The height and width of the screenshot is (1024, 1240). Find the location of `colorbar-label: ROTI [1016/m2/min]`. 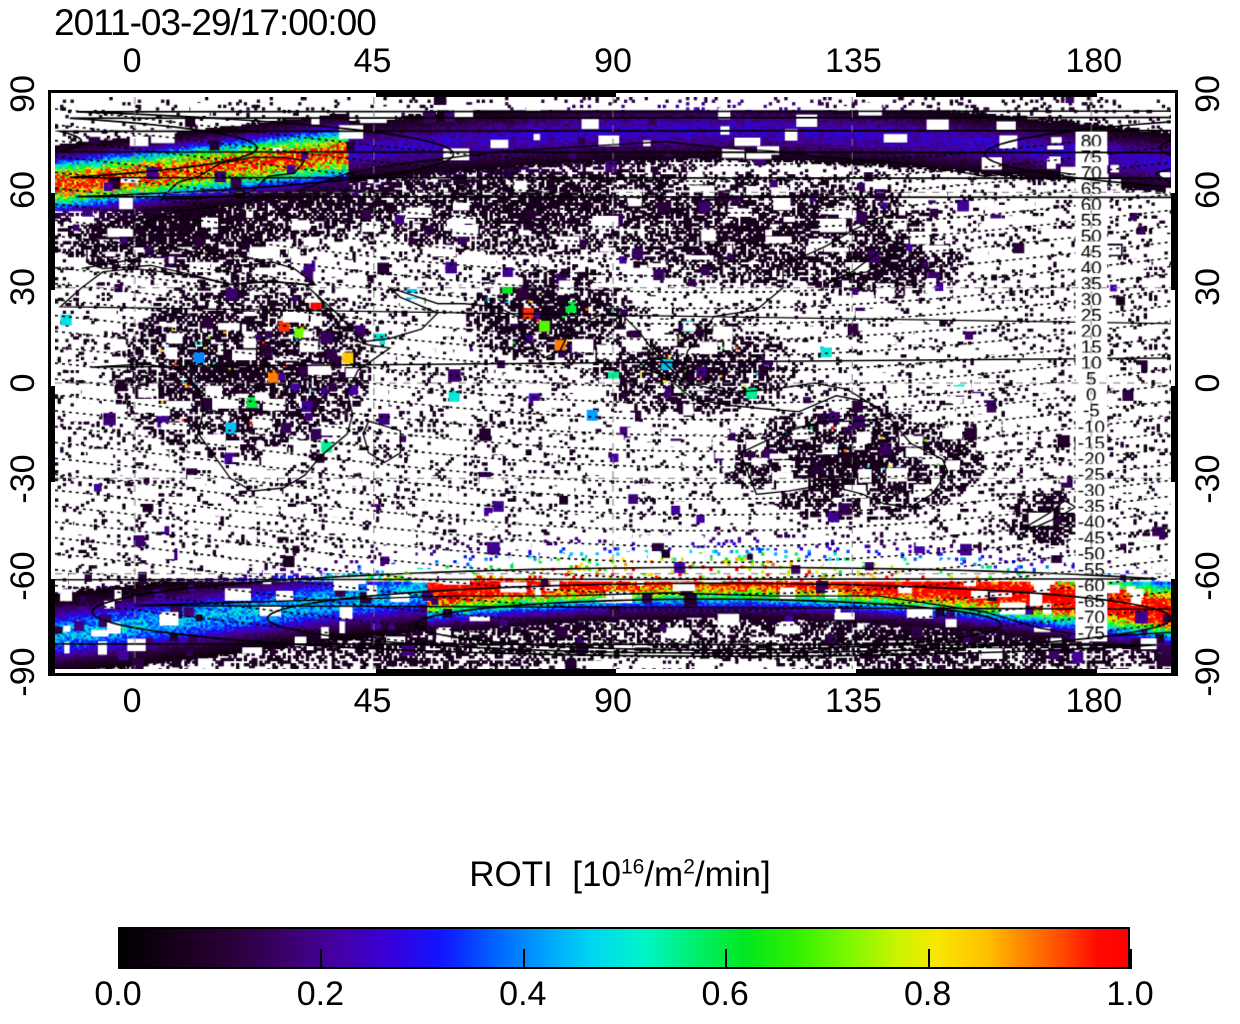

colorbar-label: ROTI [1016/m2/min] is located at coordinates (620, 874).